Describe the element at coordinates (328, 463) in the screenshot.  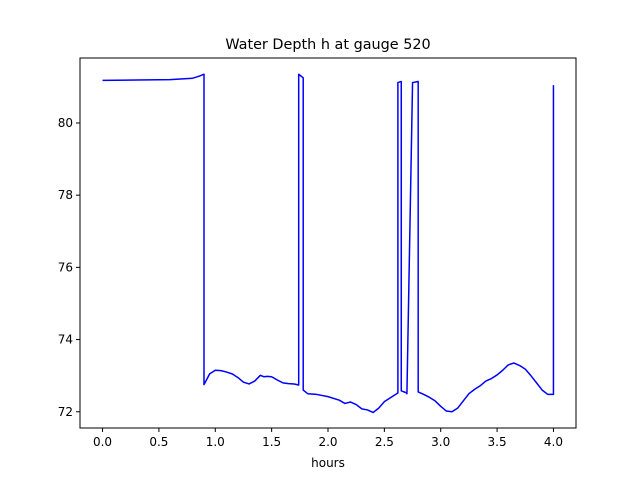
I see `x-axis-label: hours` at that location.